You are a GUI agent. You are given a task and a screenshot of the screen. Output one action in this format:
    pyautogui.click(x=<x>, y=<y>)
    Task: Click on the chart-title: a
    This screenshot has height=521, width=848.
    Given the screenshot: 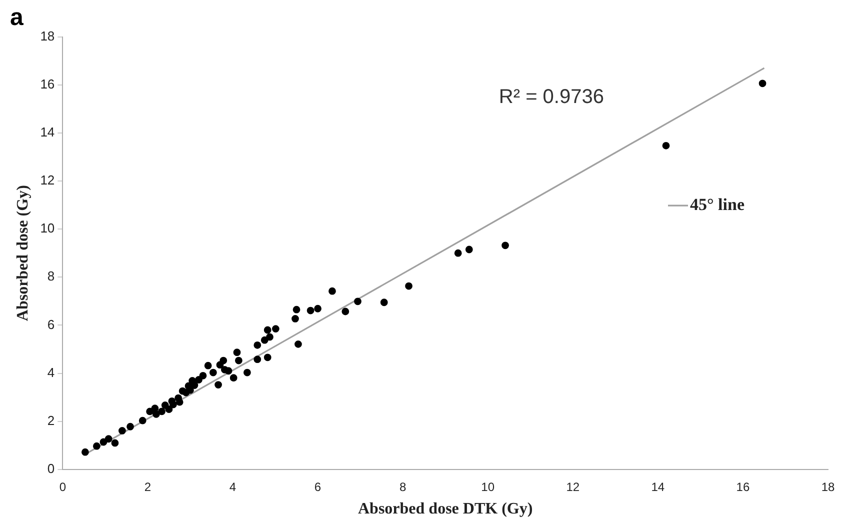 What is the action you would take?
    pyautogui.click(x=17, y=18)
    